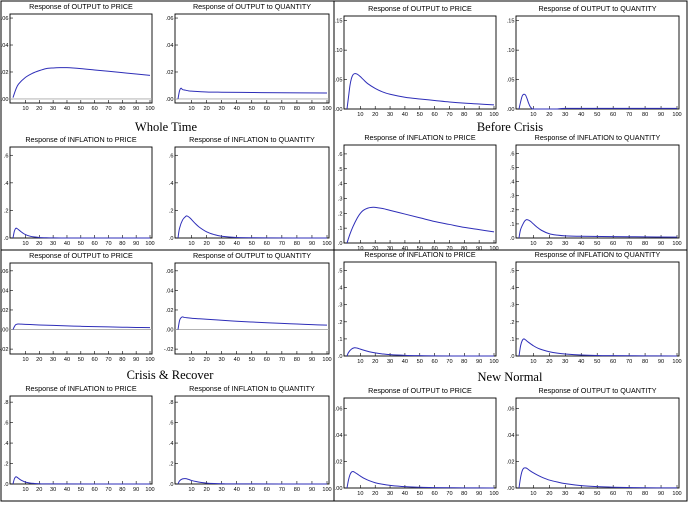 This screenshot has width=693, height=510. What do you see at coordinates (511, 410) in the screenshot?
I see `y-tick-label: .06` at bounding box center [511, 410].